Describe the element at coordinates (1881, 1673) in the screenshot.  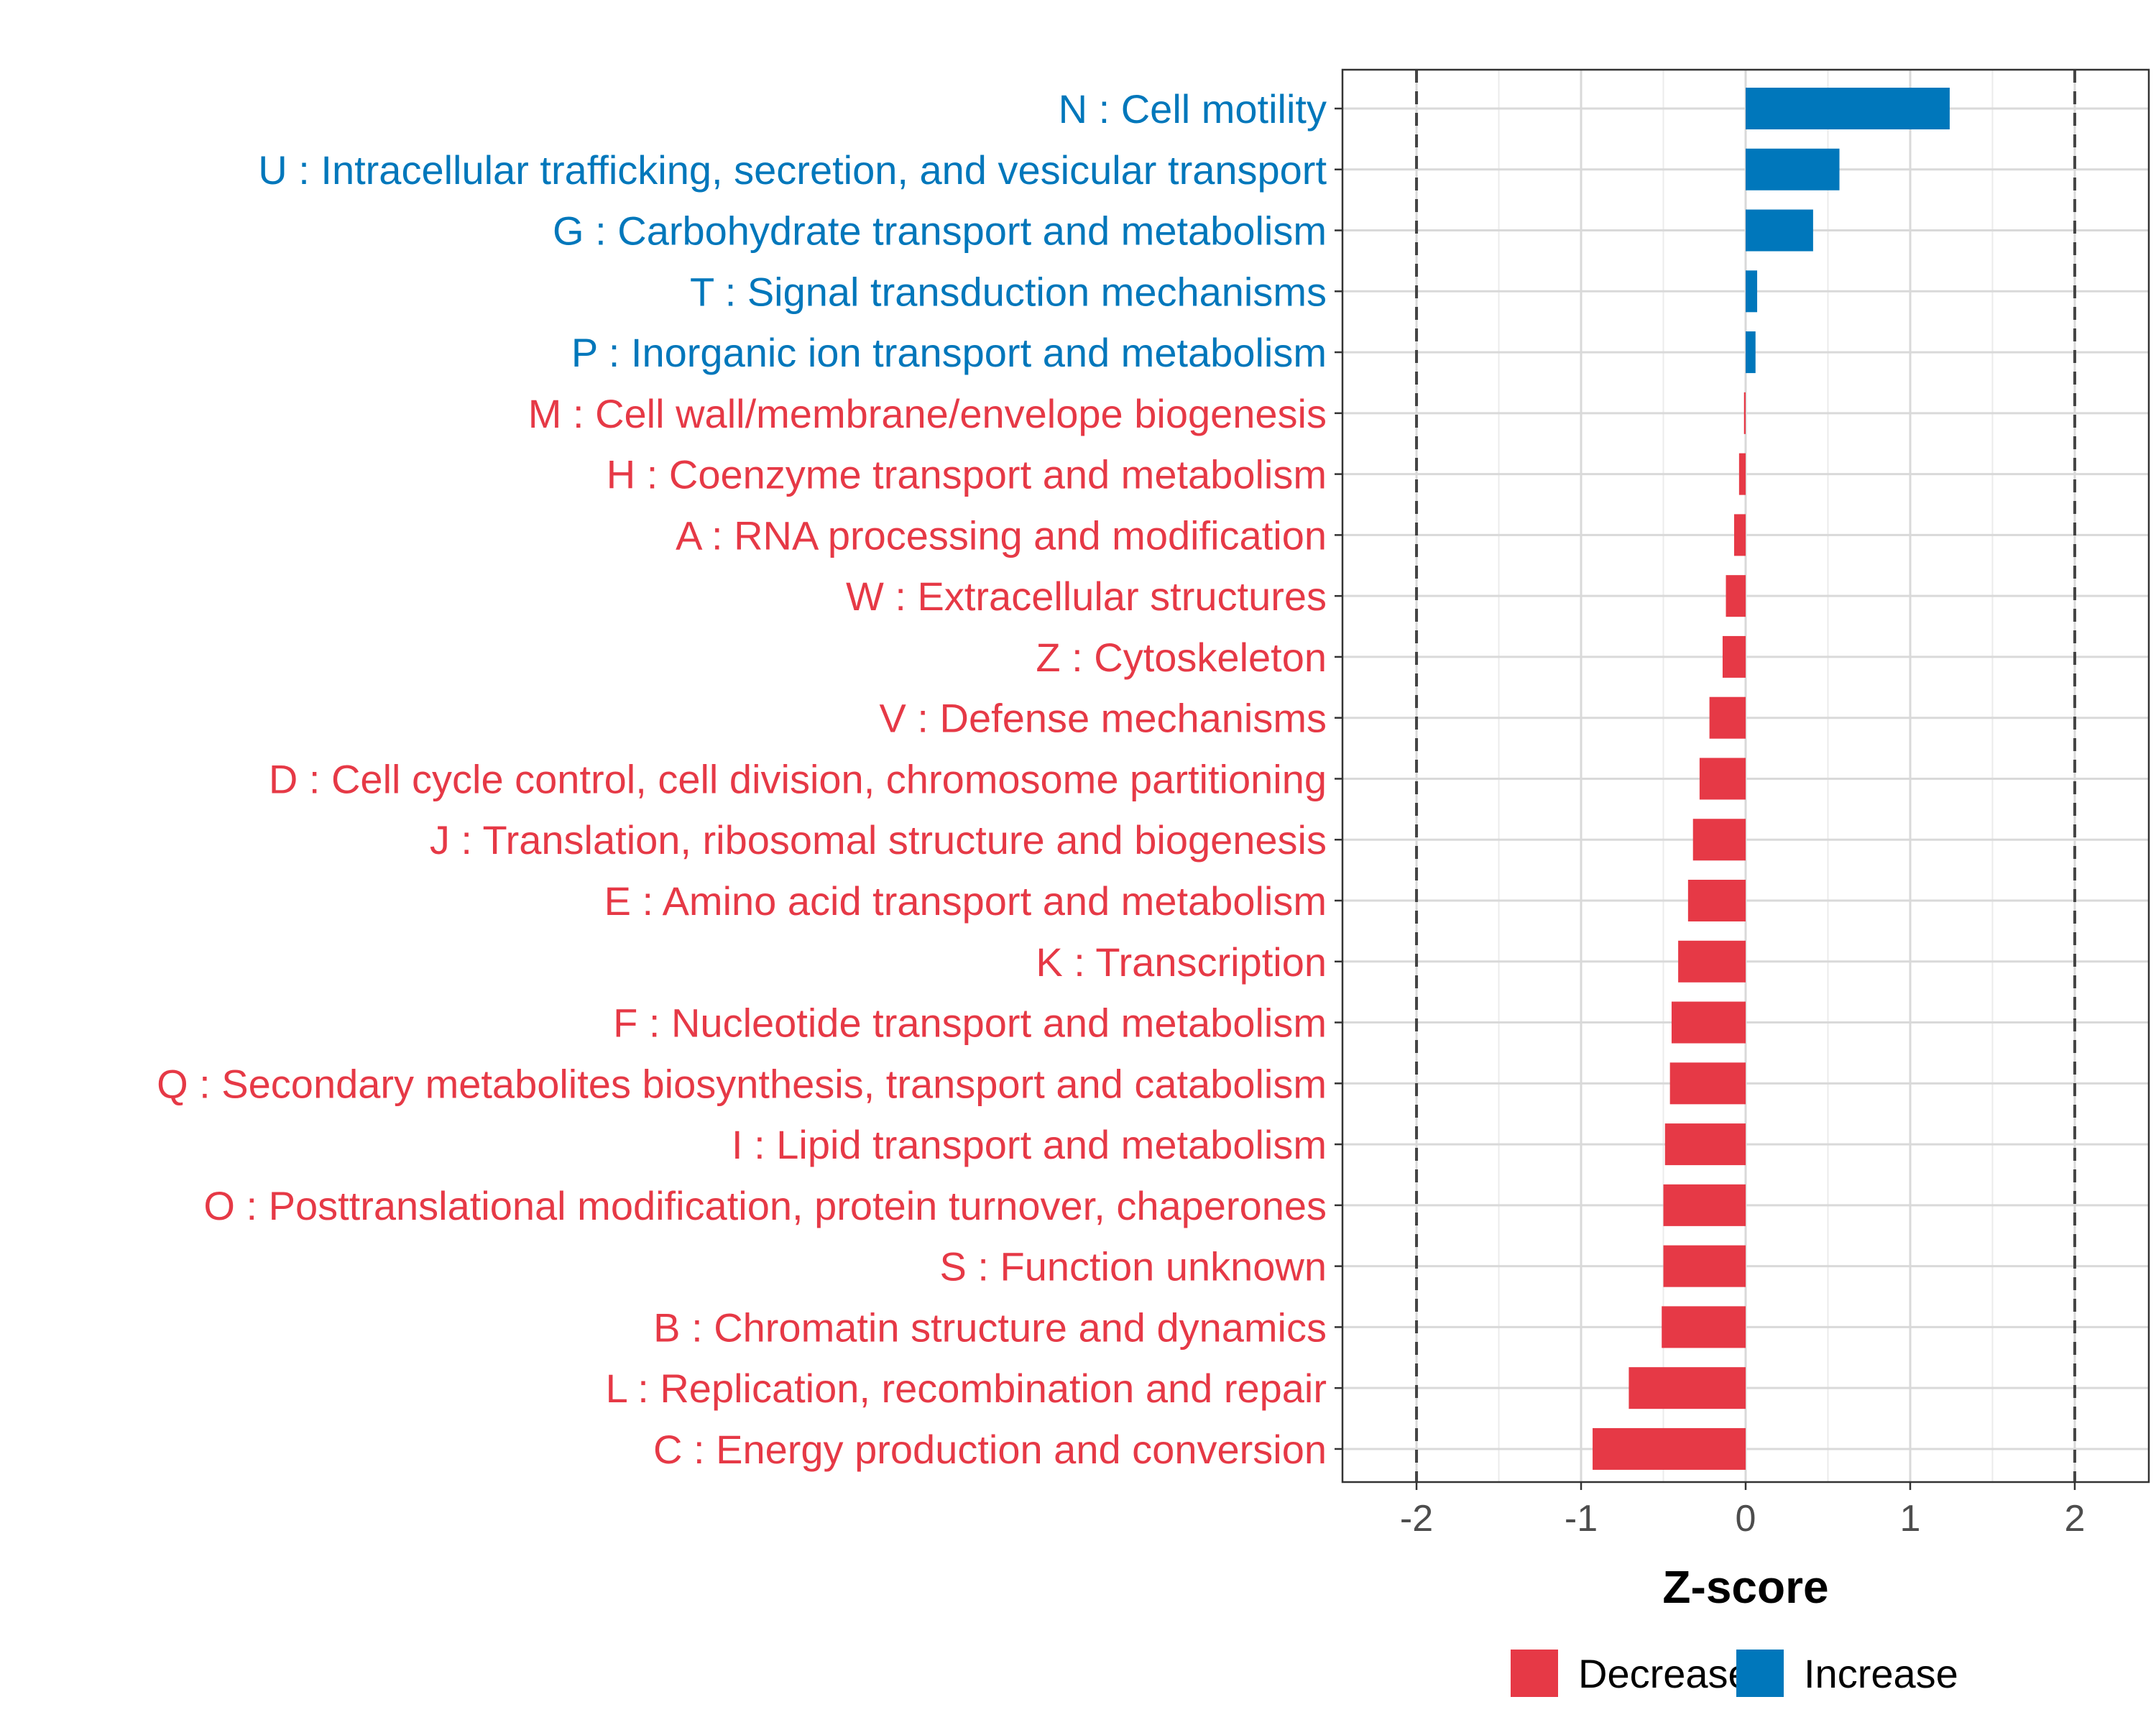
I see `legend-label: Increase` at that location.